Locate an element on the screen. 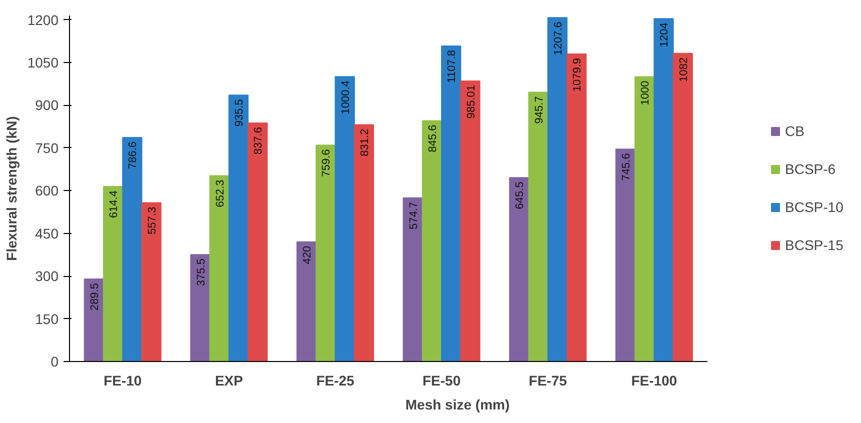 The image size is (861, 423). y-tick-label: 600 is located at coordinates (47, 190).